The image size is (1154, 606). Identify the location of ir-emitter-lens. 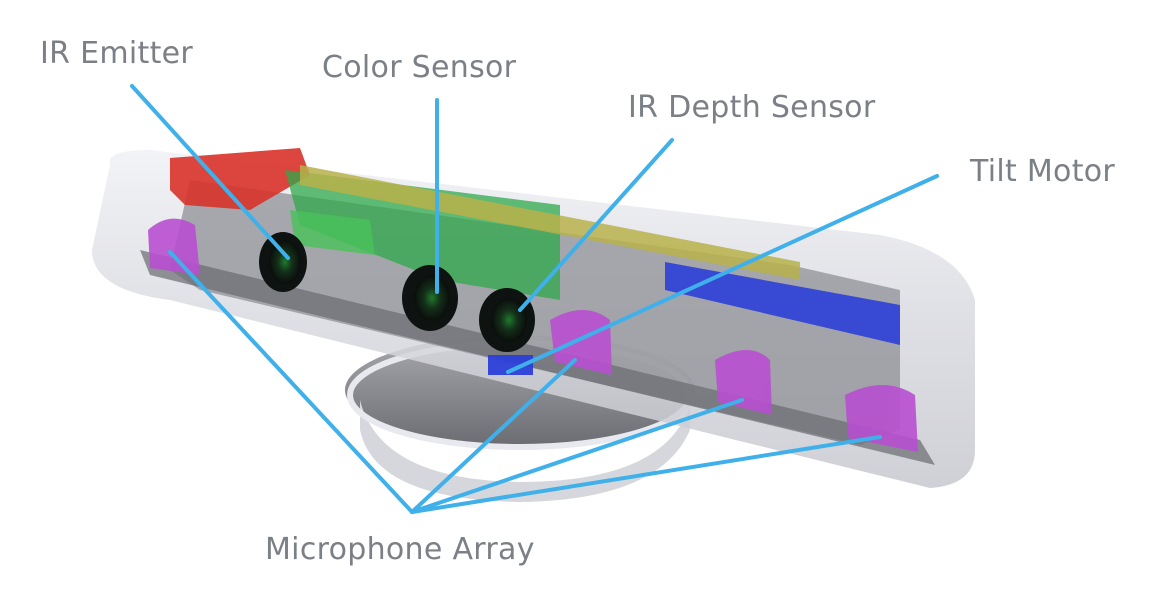
(283, 262).